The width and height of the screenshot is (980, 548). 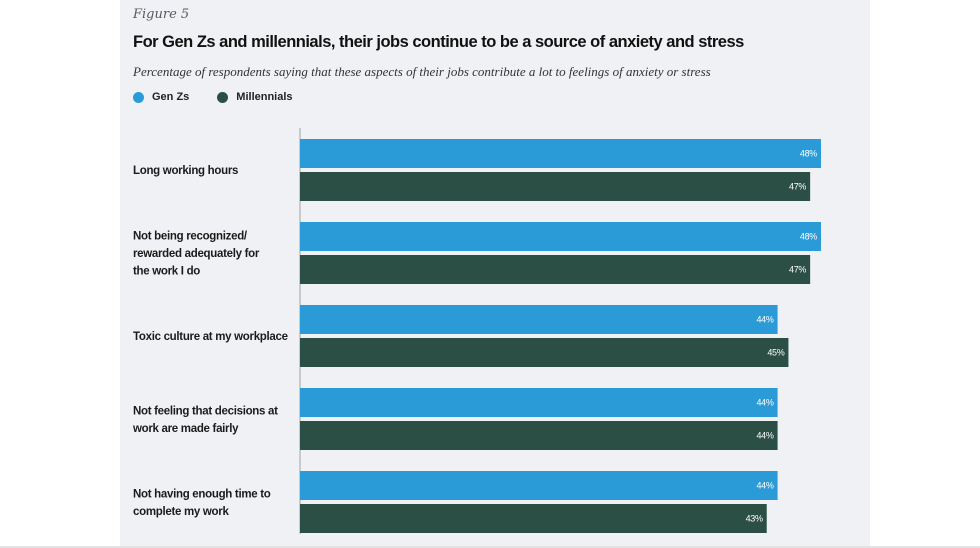 What do you see at coordinates (185, 171) in the screenshot?
I see `category-label: Long working hours` at bounding box center [185, 171].